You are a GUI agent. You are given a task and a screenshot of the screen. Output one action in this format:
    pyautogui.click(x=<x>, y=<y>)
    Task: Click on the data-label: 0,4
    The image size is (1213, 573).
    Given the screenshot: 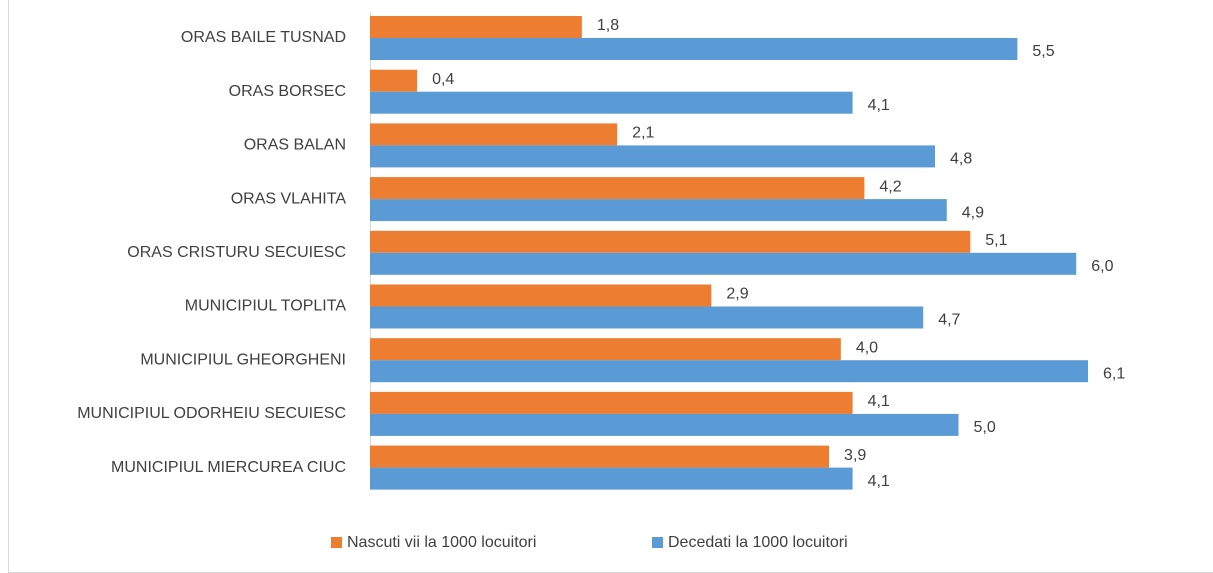 What is the action you would take?
    pyautogui.click(x=443, y=79)
    